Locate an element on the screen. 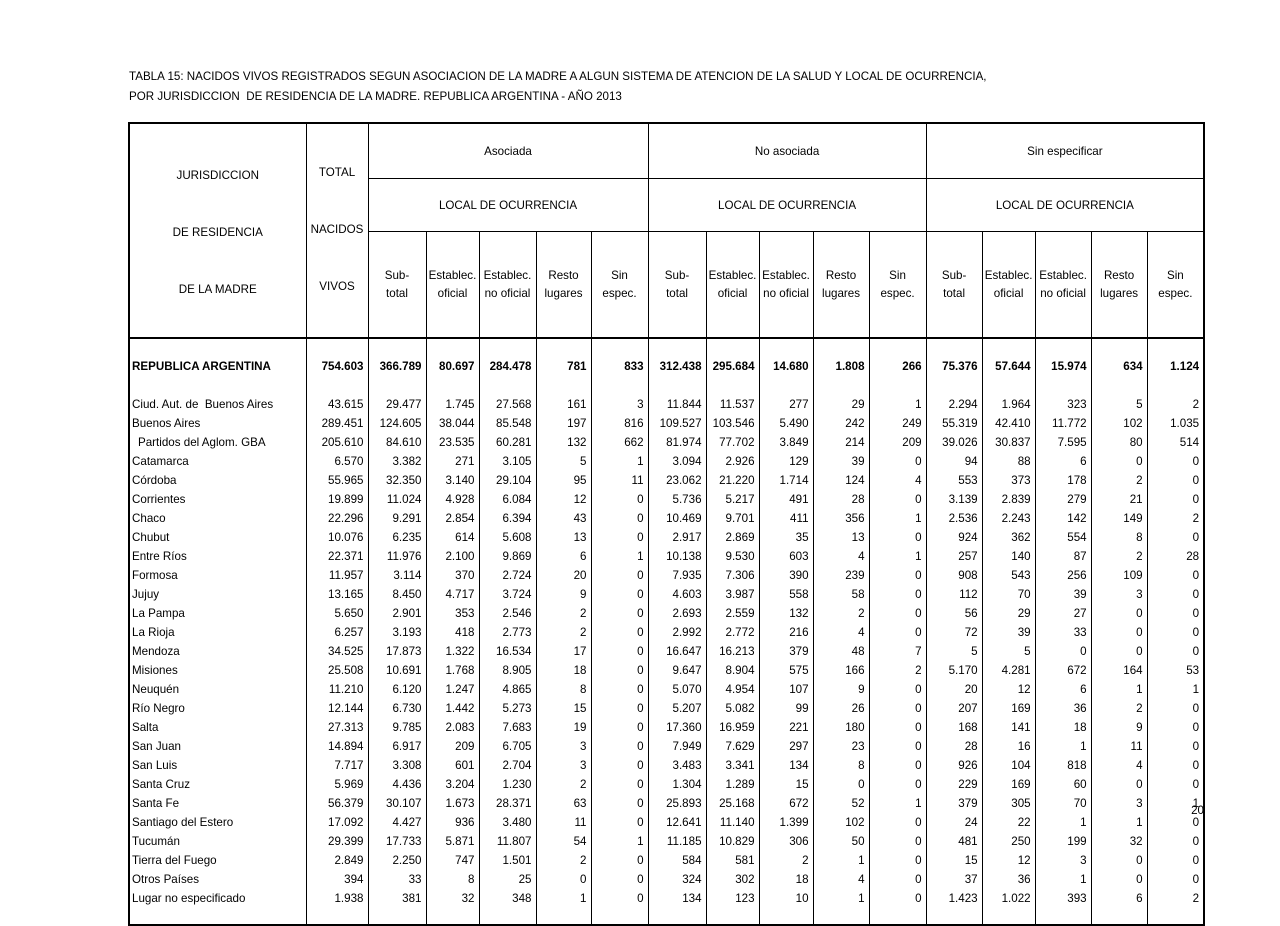 This screenshot has height=926, width=1280. value-cell: 85.548 is located at coordinates (507, 423).